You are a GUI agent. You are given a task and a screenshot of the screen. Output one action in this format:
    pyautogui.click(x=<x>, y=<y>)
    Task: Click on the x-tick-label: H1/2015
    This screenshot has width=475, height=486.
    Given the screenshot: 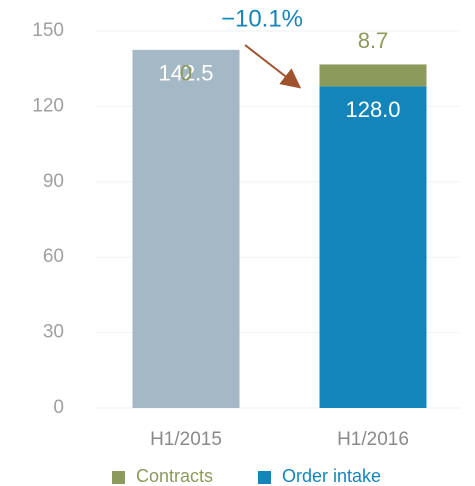 What is the action you would take?
    pyautogui.click(x=186, y=439)
    